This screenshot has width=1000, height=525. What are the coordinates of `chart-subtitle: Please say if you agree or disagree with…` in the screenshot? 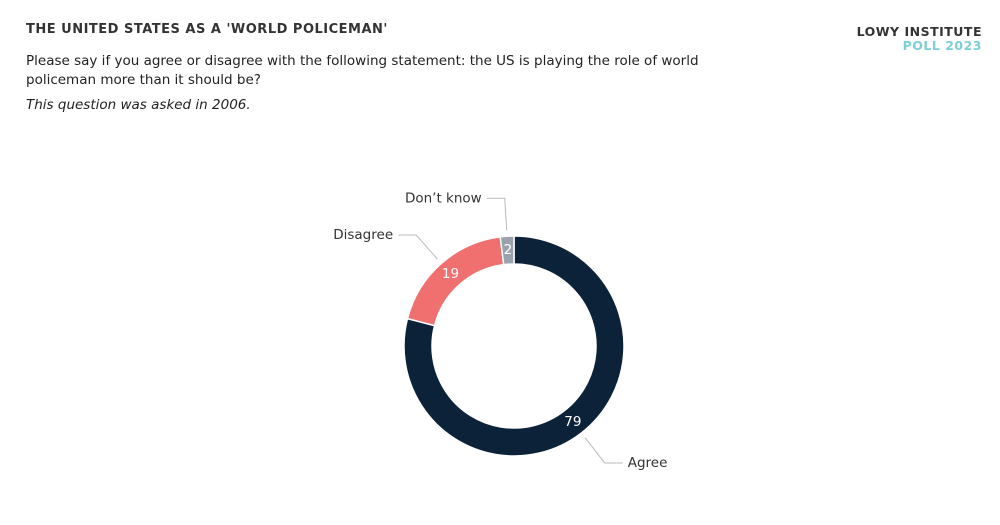 It's located at (362, 70).